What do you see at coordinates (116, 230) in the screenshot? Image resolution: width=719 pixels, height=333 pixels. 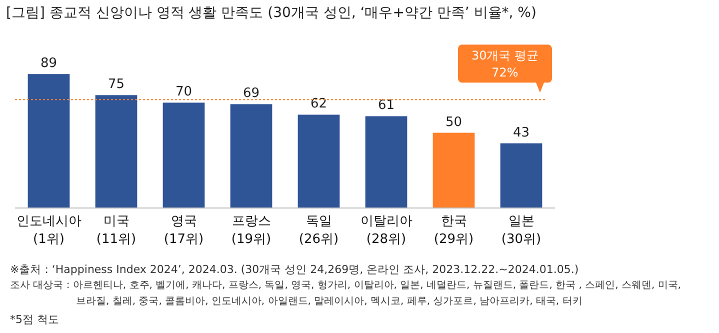 I see `x-tick-label: 미국 (11위)` at bounding box center [116, 230].